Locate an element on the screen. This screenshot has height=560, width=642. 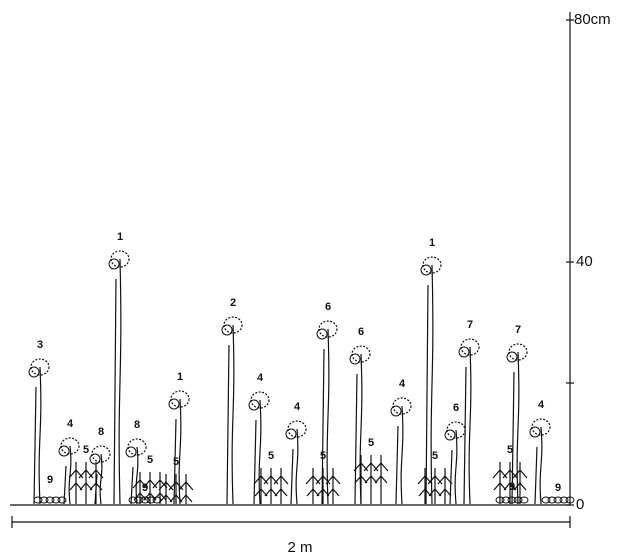
scale-label: 2 m is located at coordinates (299, 547).